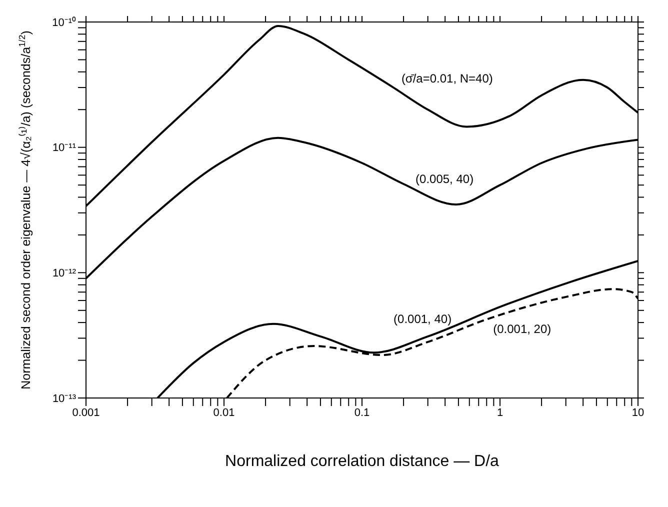 The image size is (668, 507). What do you see at coordinates (447, 79) in the screenshot?
I see `annotation: (σ̄/a=0.01, N=40)` at bounding box center [447, 79].